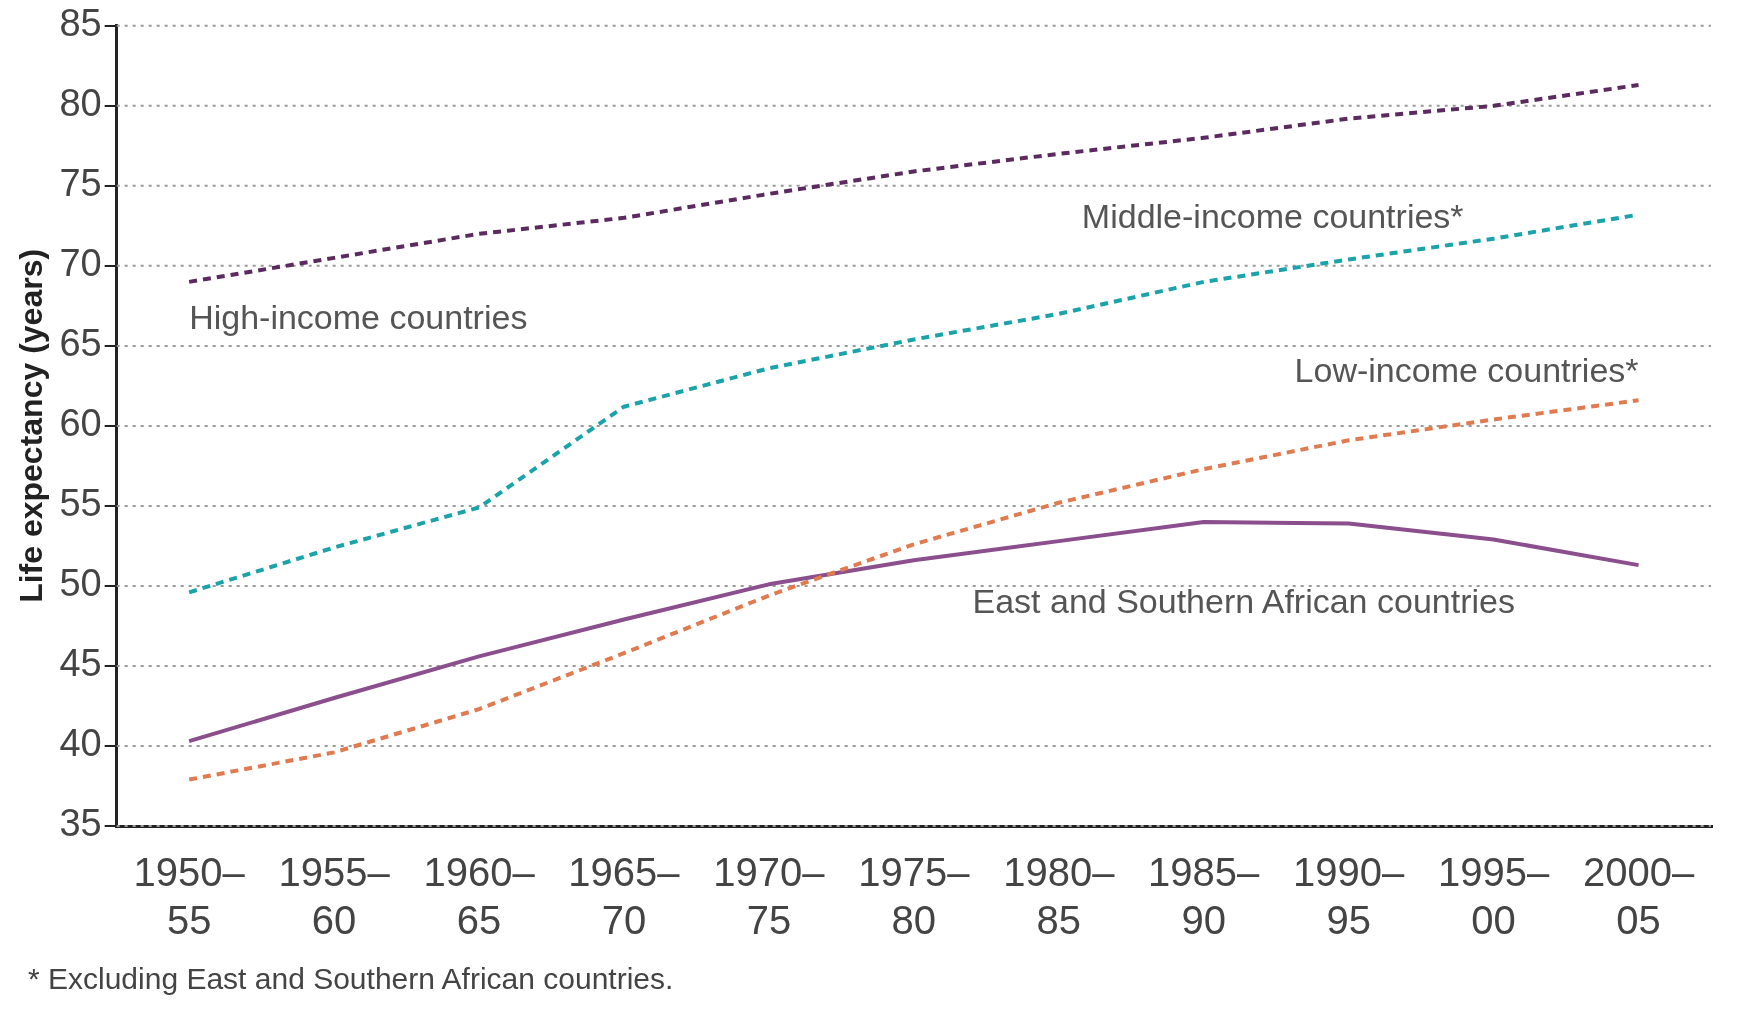  What do you see at coordinates (914, 896) in the screenshot?
I see `x-tick-label: 1975–80` at bounding box center [914, 896].